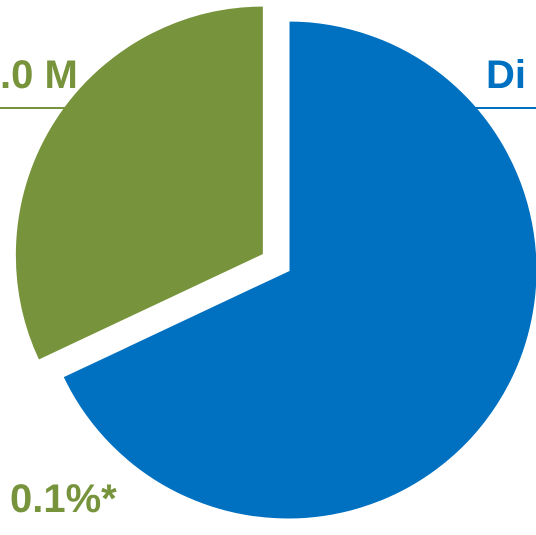  What do you see at coordinates (39, 75) in the screenshot?
I see `text: .0 M` at bounding box center [39, 75].